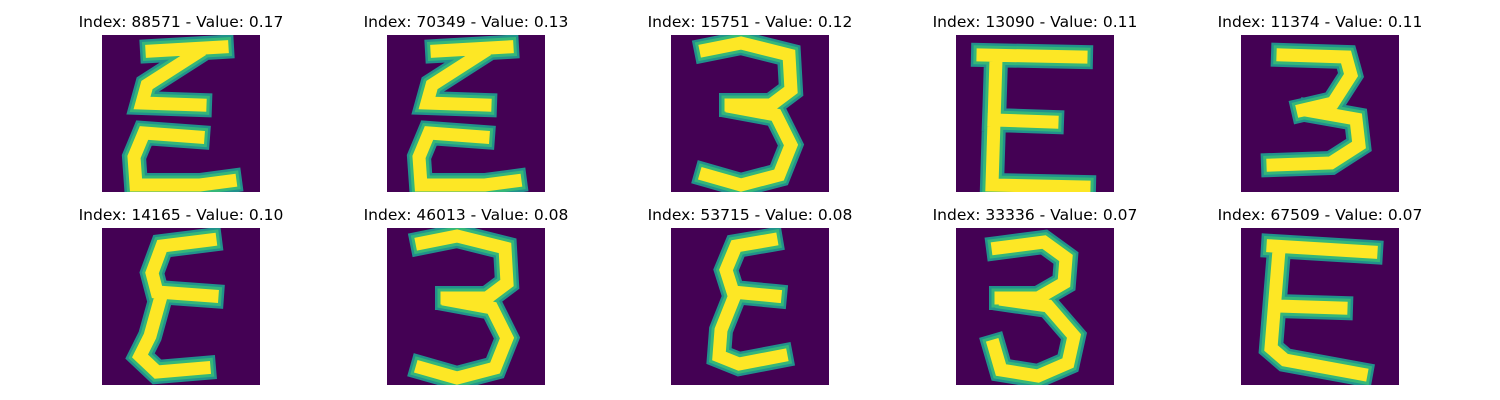 This screenshot has height=400, width=1500. Describe the element at coordinates (466, 22) in the screenshot. I see `panel-title: Index: 70349 - Value: 0.13` at that location.